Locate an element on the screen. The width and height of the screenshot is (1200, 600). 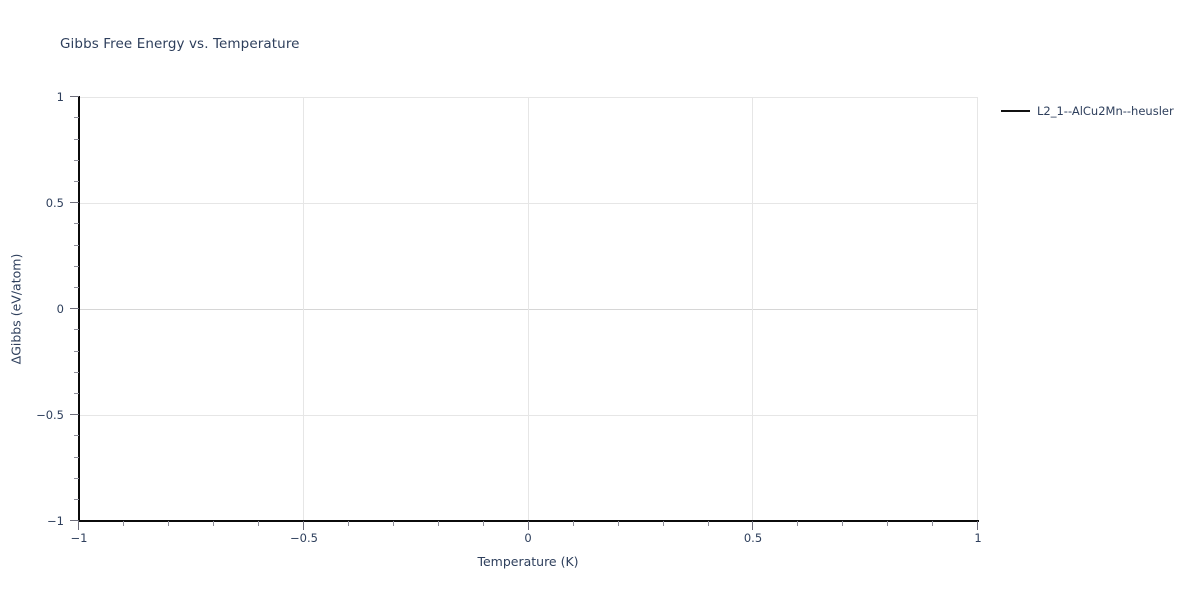
legend-item-label: L2_1--AlCu2Mn--heusler is located at coordinates (1105, 111).